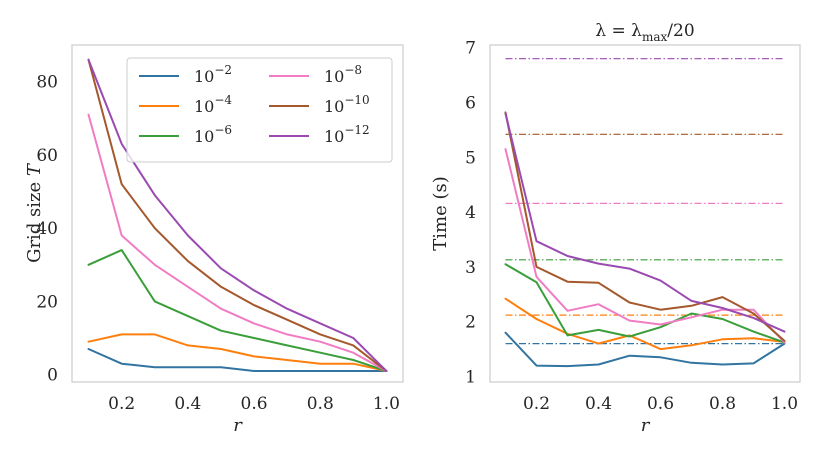 The height and width of the screenshot is (461, 830). I want to click on y-tick-label-right: 6, so click(470, 104).